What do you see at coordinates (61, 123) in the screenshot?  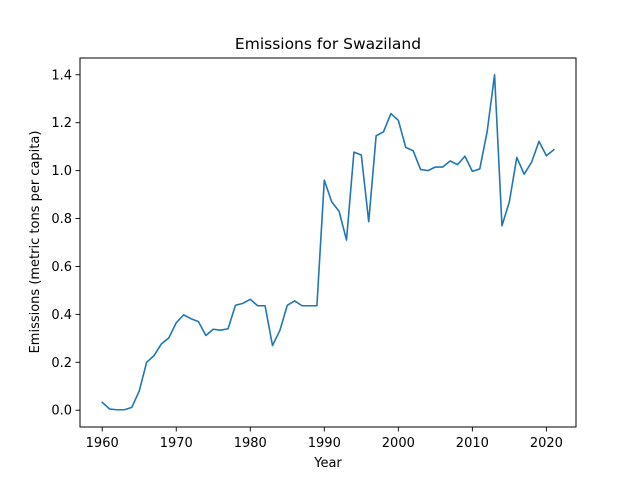 I see `y-tick-label: 1.2` at bounding box center [61, 123].